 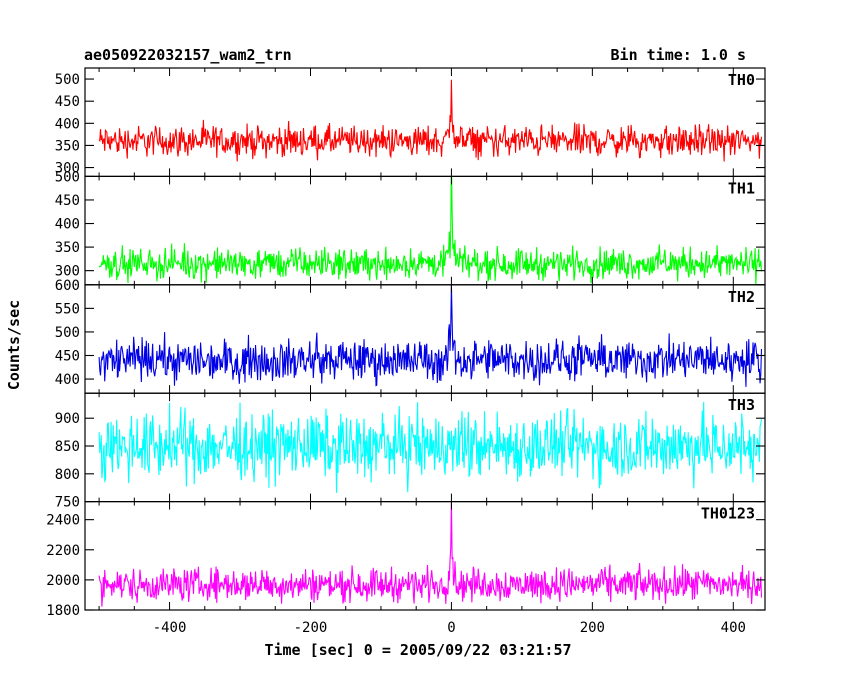 I want to click on y-tick-label: 800, so click(x=67, y=475).